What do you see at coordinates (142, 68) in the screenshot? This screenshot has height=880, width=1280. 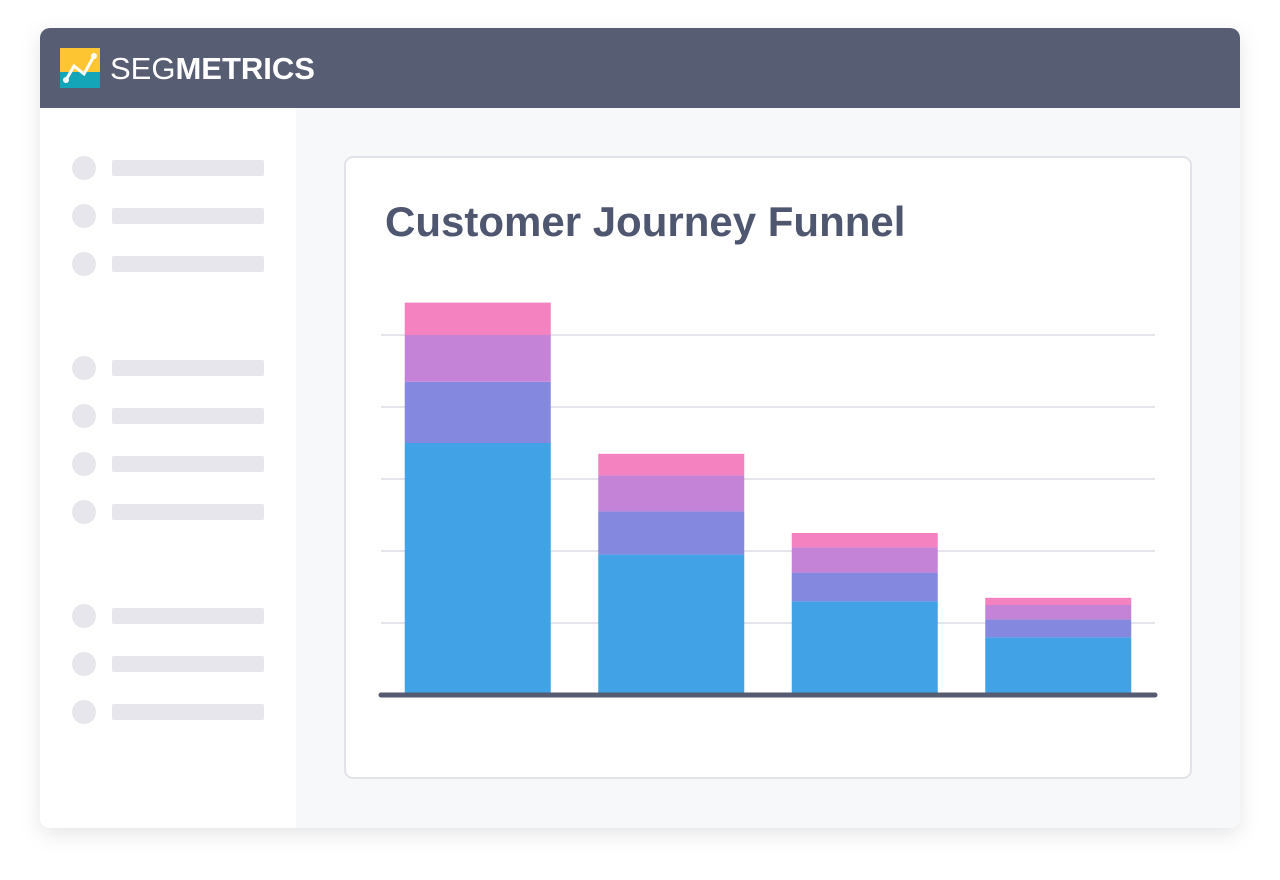 I see `logo-light: SEG` at bounding box center [142, 68].